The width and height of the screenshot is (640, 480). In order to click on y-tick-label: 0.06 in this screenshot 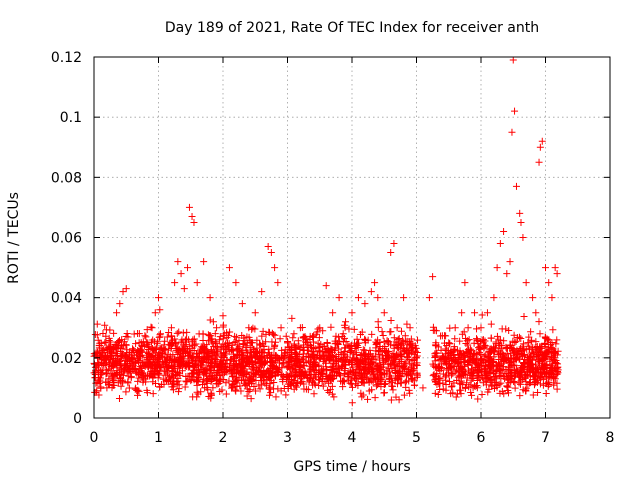, I will do `click(66, 239)`.